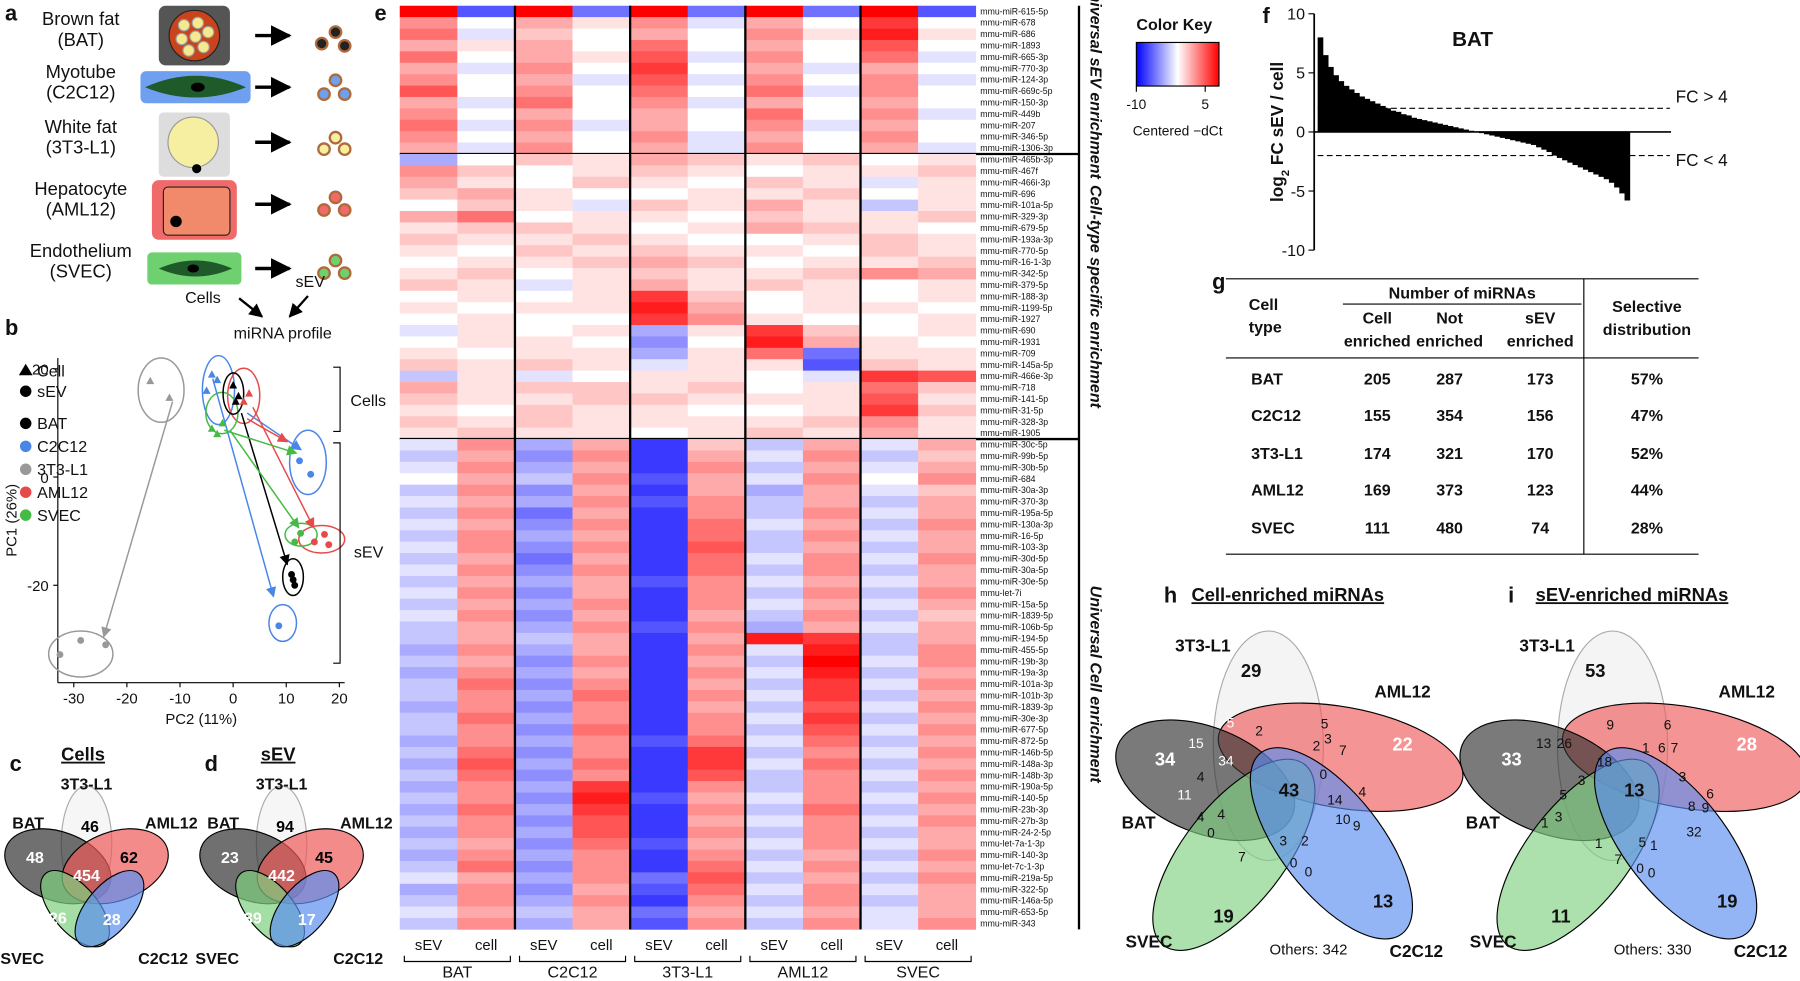 The width and height of the screenshot is (1800, 981). Describe the element at coordinates (1218, 281) in the screenshot. I see `panel-letter: g` at that location.